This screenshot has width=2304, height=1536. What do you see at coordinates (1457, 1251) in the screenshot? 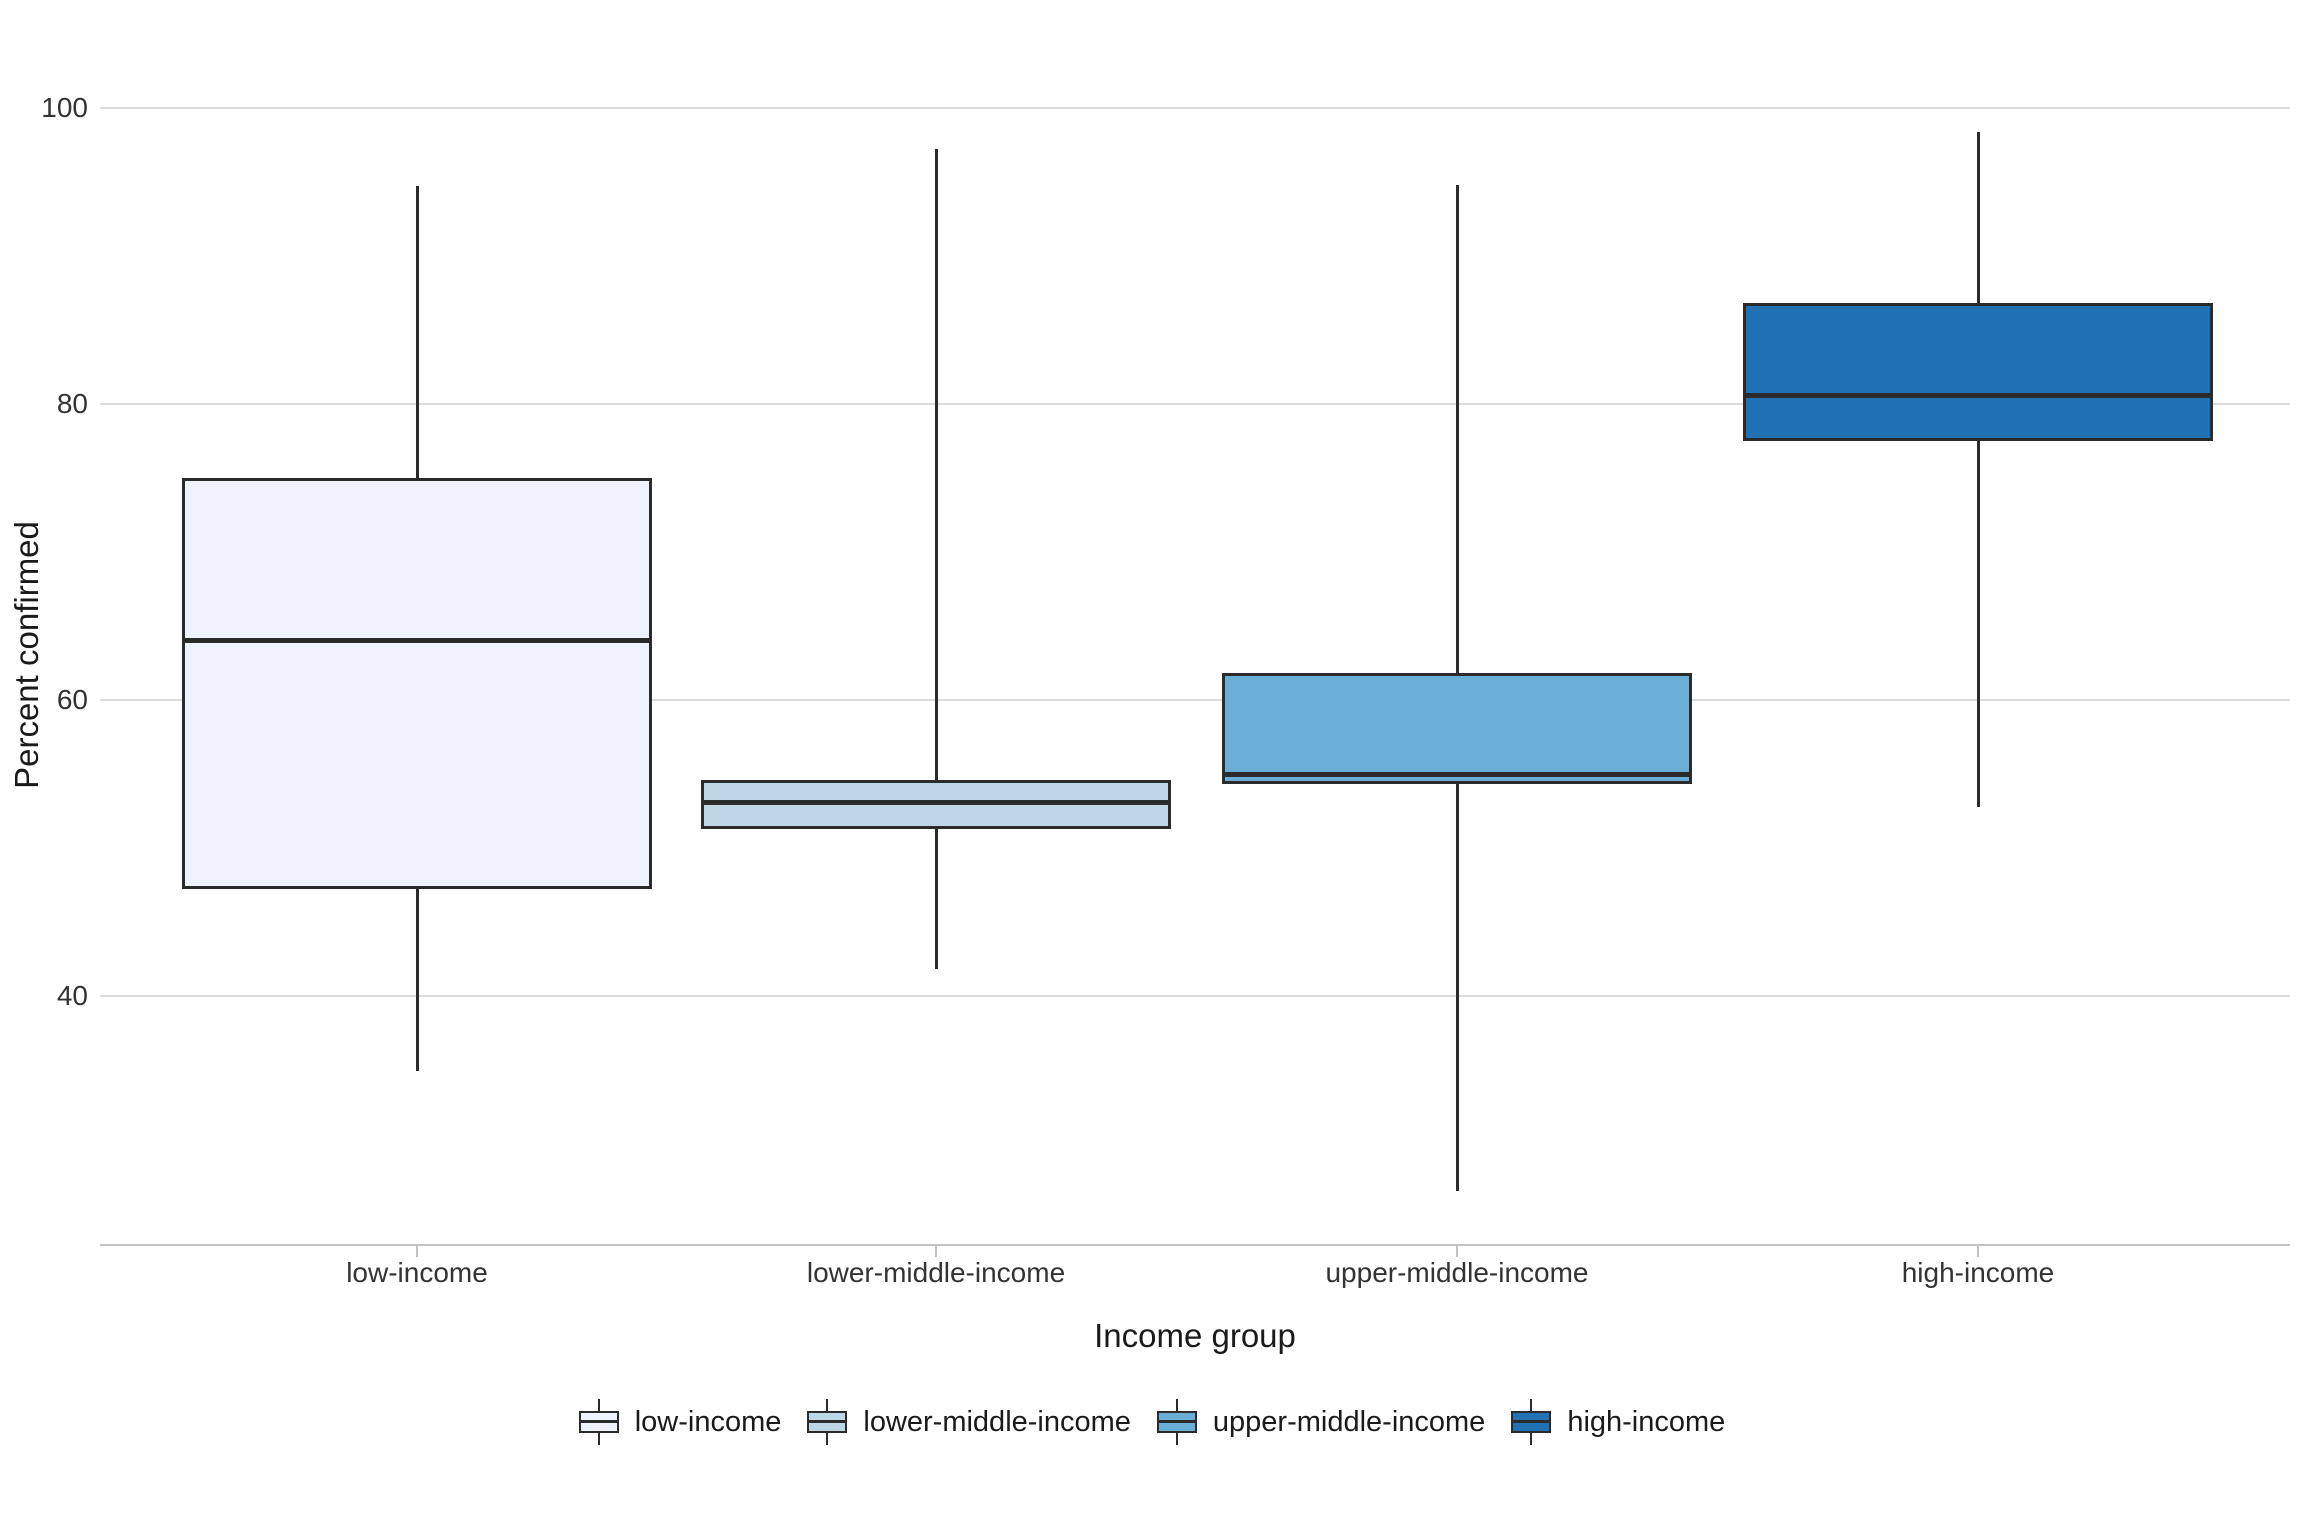
I see `x-tick-mark-upper-middle-income` at bounding box center [1457, 1251].